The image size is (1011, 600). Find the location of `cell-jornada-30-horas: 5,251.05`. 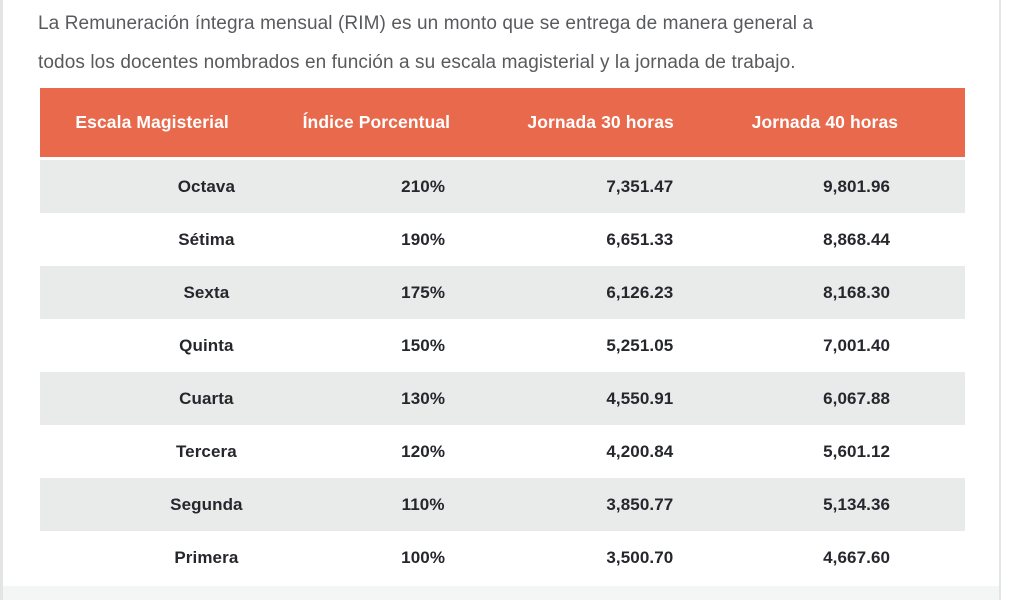

cell-jornada-30-horas: 5,251.05 is located at coordinates (640, 345).